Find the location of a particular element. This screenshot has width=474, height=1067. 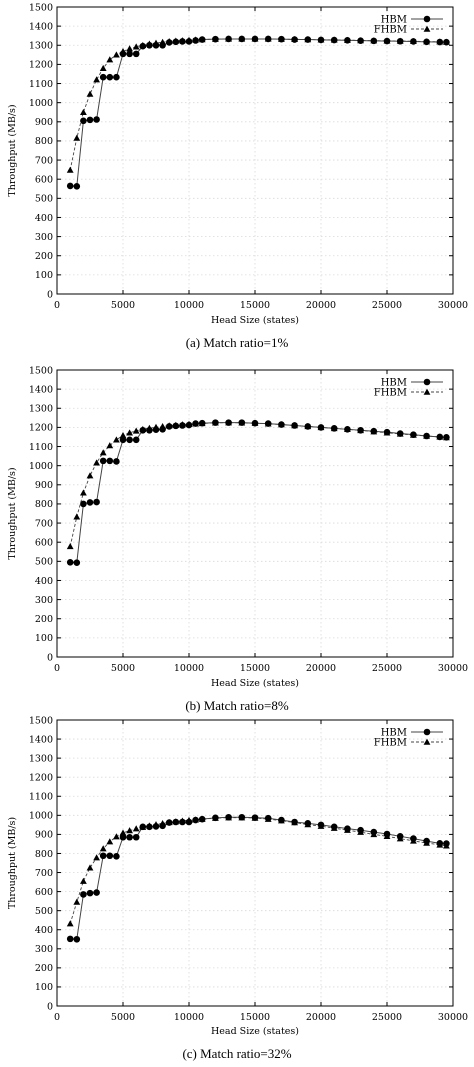

x-tick-label: 10000 is located at coordinates (189, 305).